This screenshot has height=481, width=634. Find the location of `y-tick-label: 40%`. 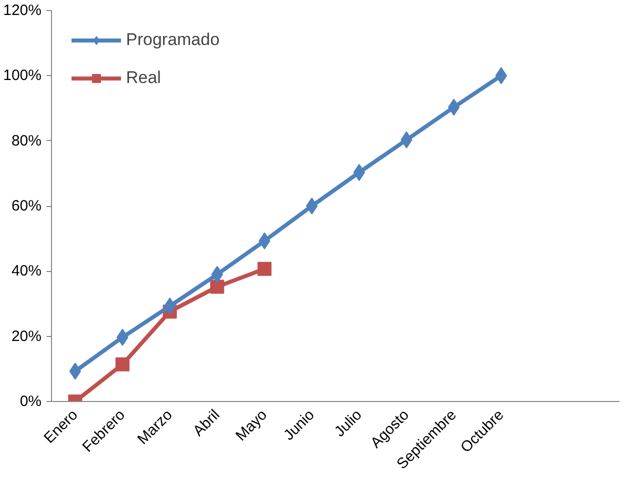

y-tick-label: 40% is located at coordinates (26, 271).